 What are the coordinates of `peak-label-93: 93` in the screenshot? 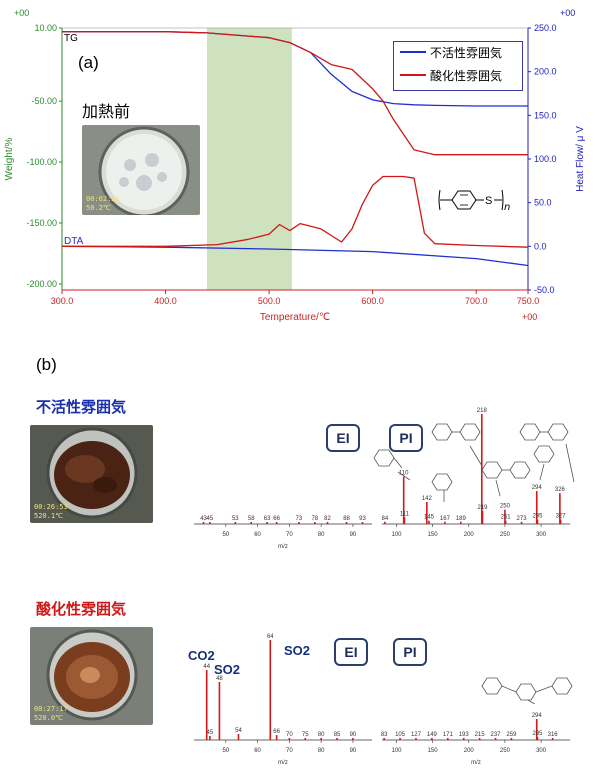 It's located at (362, 519).